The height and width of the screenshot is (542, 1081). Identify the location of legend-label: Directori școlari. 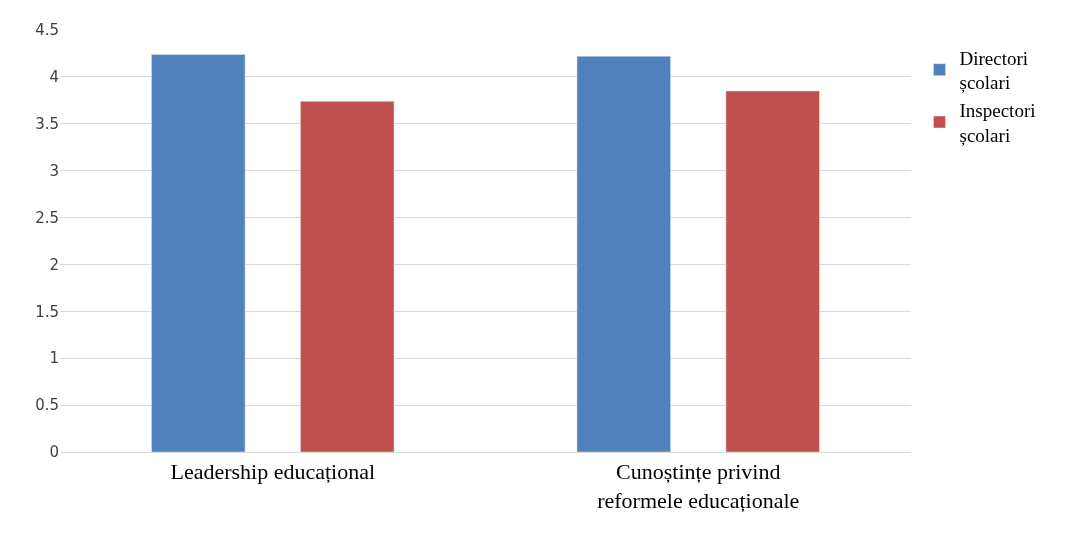
(994, 70).